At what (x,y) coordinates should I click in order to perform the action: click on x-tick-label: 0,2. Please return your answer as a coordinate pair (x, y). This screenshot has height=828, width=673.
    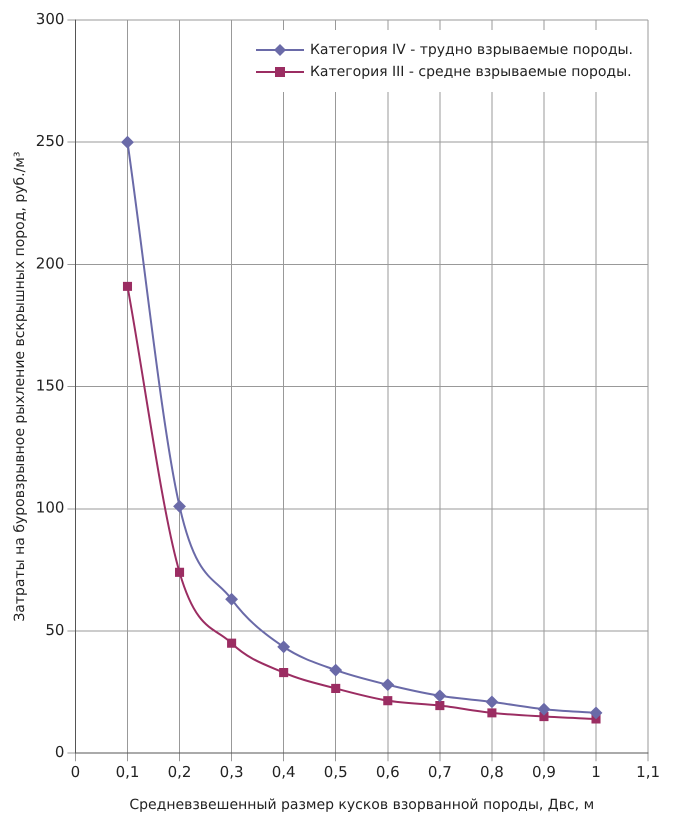
    Looking at the image, I should click on (180, 772).